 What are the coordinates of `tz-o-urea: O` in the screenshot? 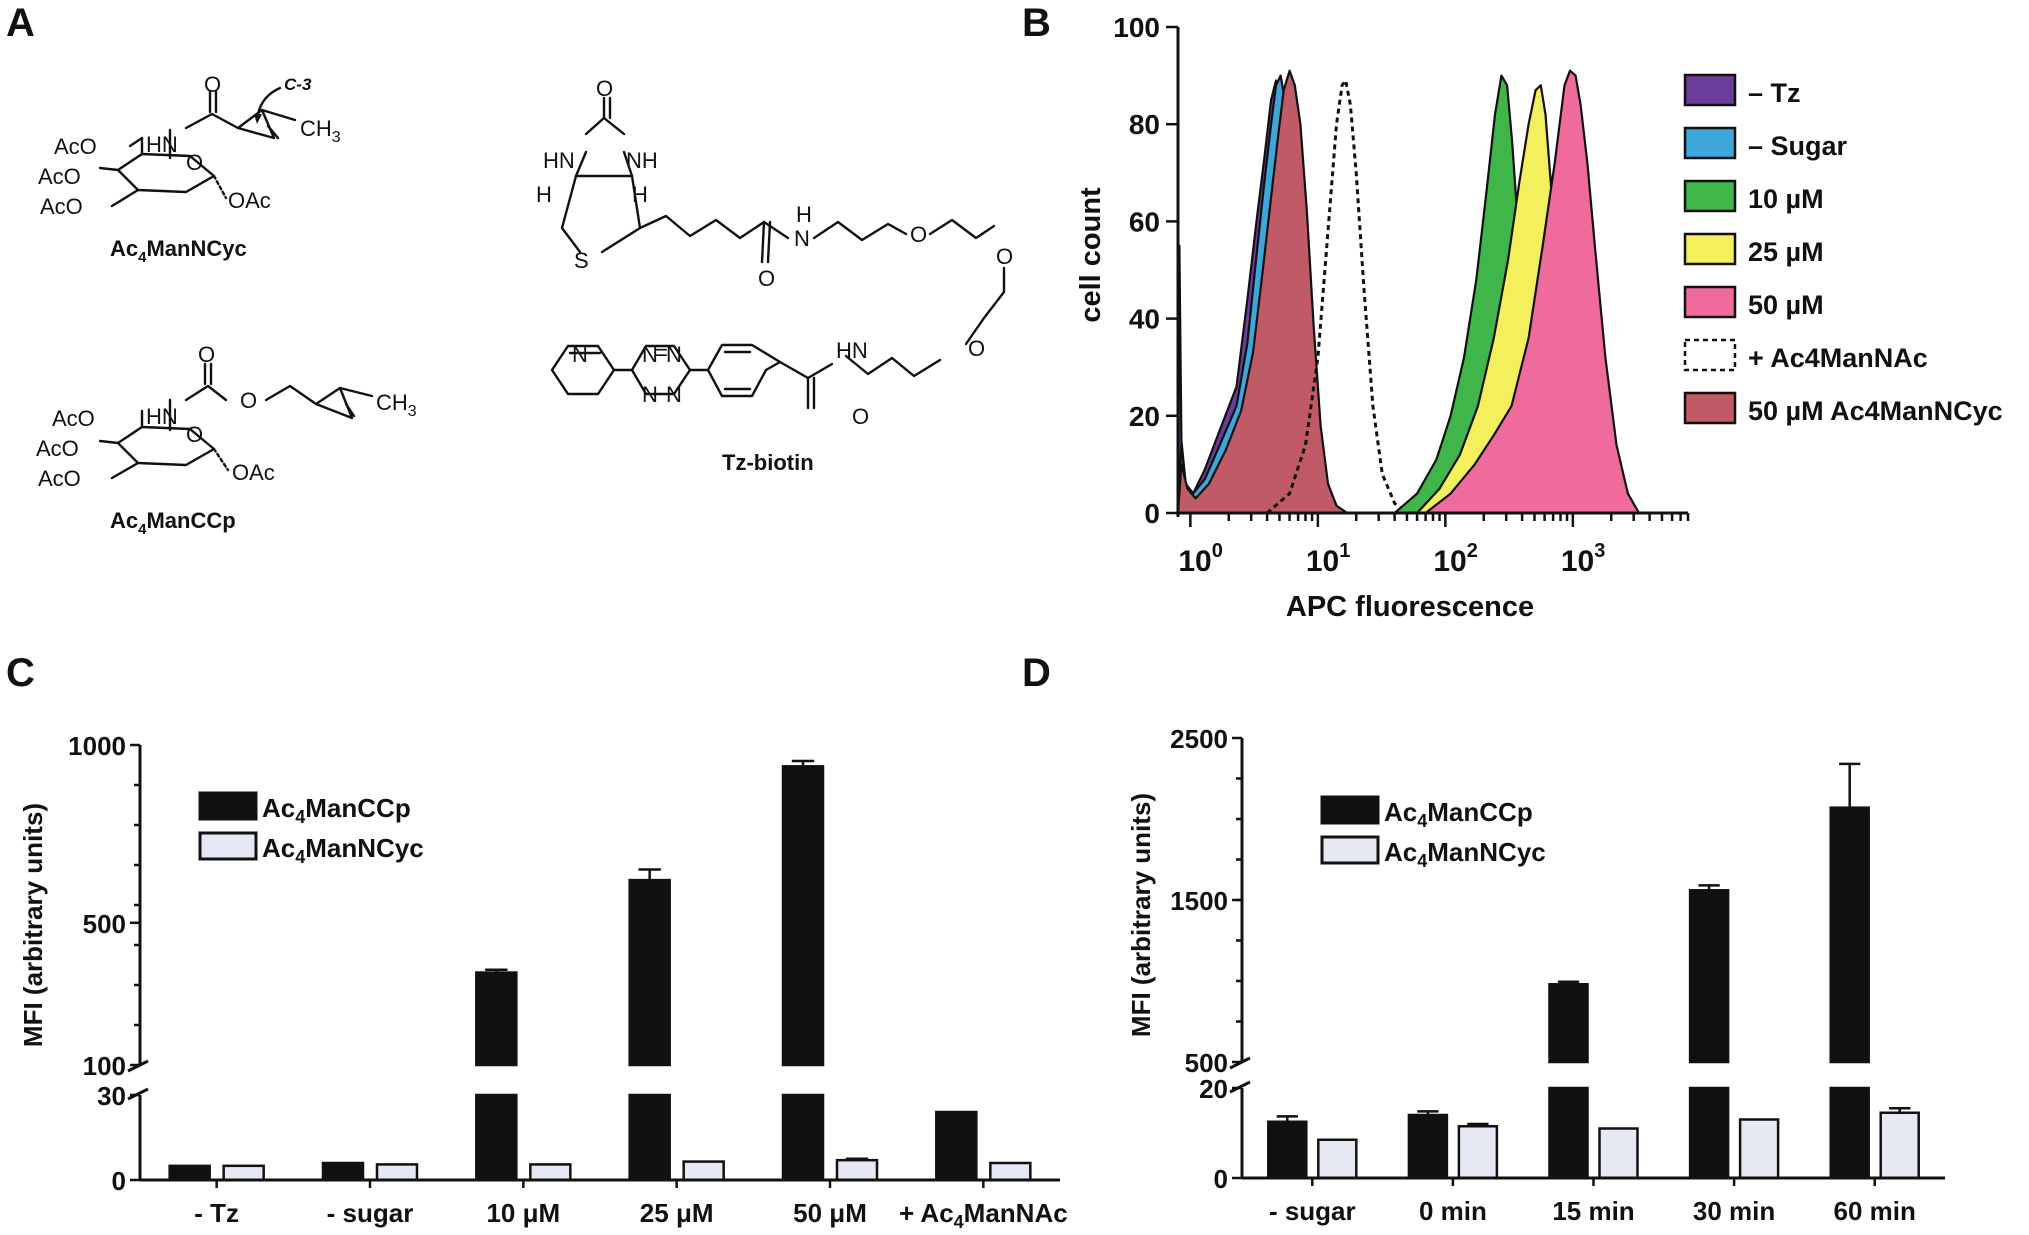 It's located at (604, 88).